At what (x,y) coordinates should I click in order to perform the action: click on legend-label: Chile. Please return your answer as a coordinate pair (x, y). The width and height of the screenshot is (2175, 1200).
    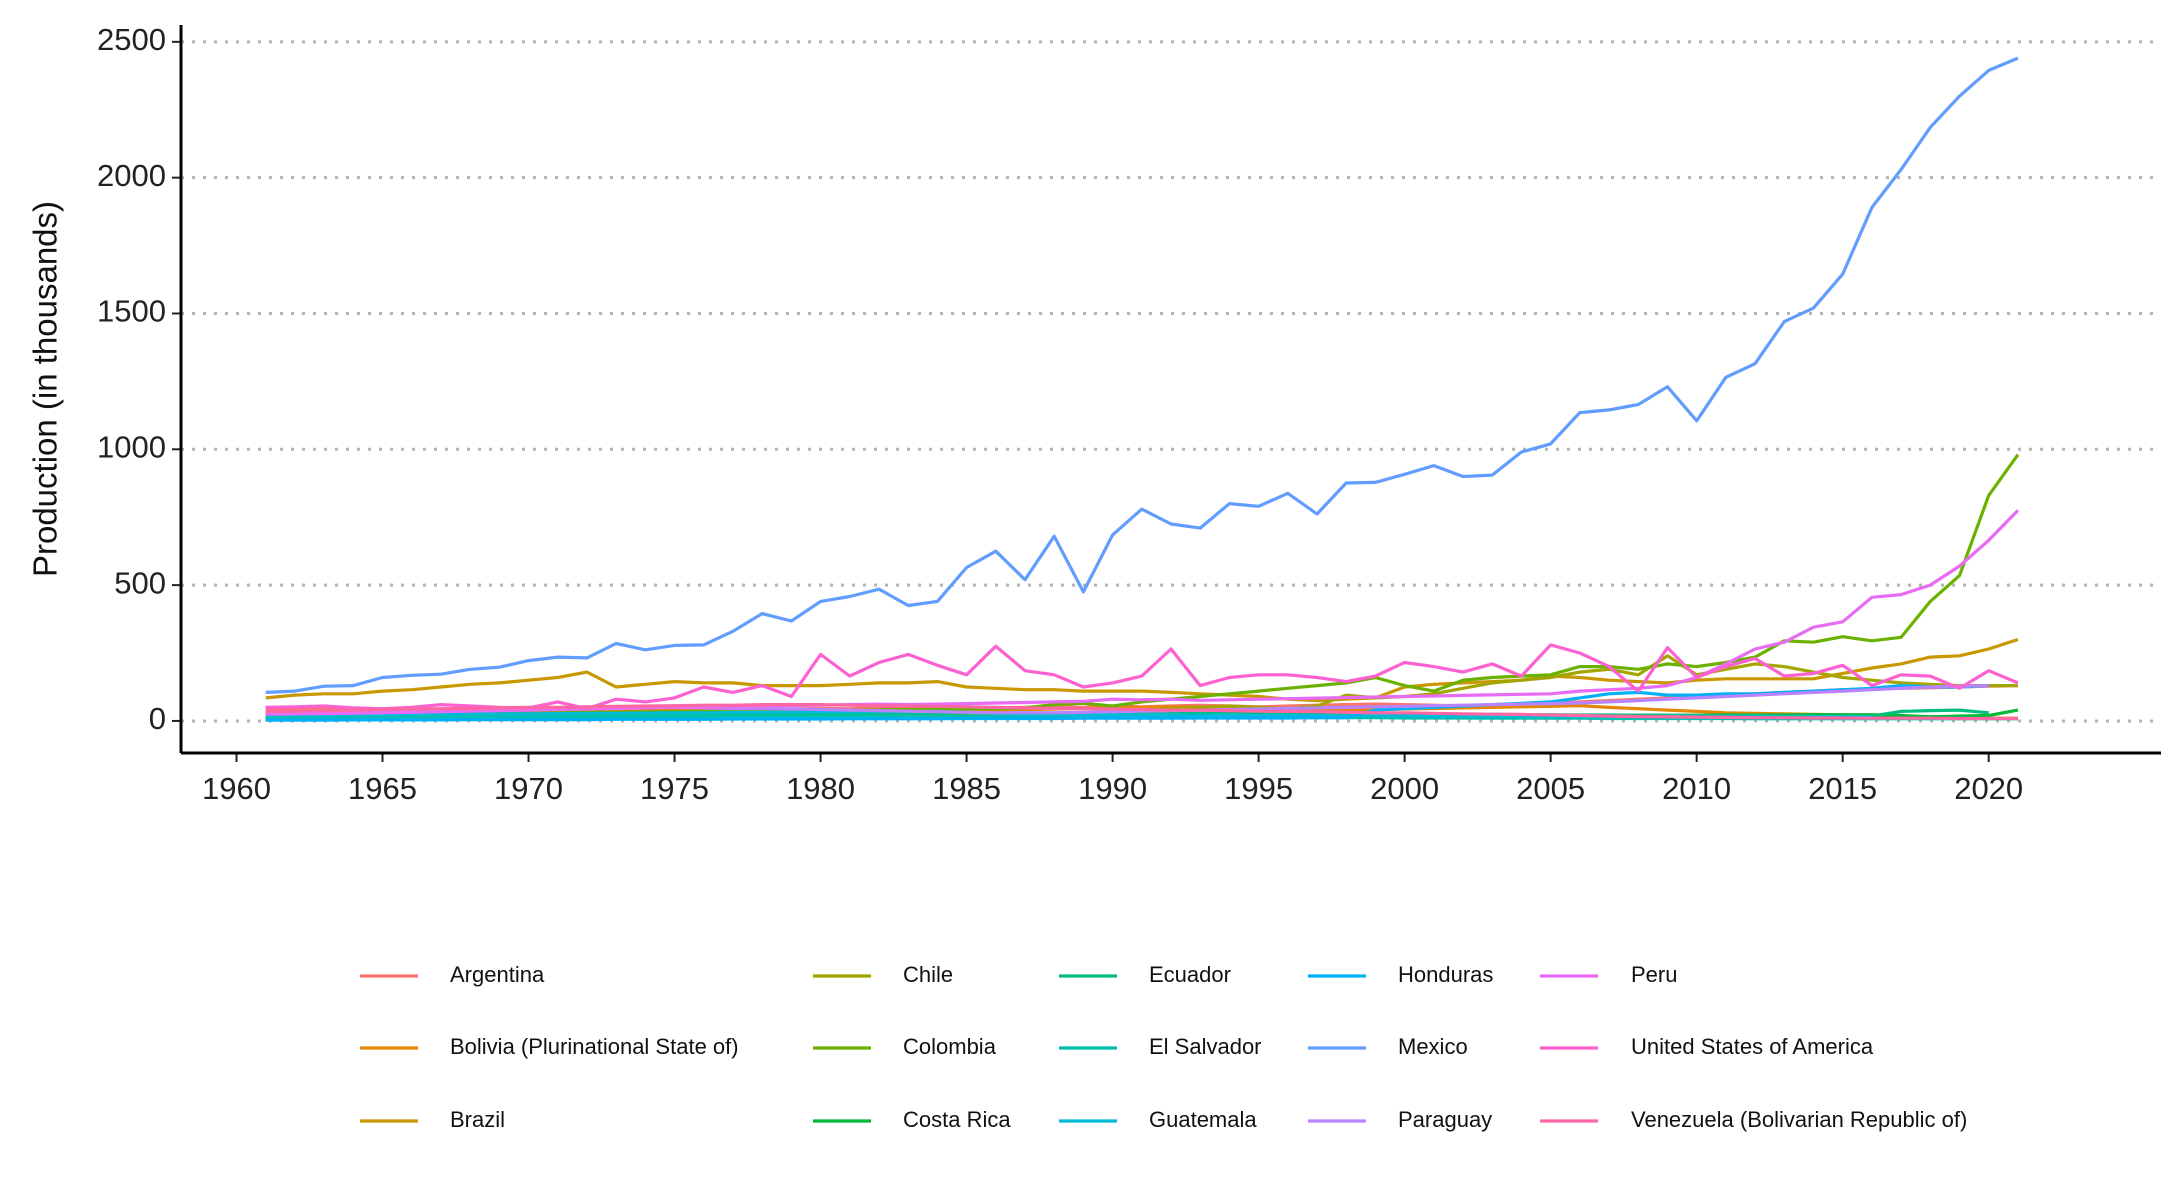
    Looking at the image, I should click on (928, 974).